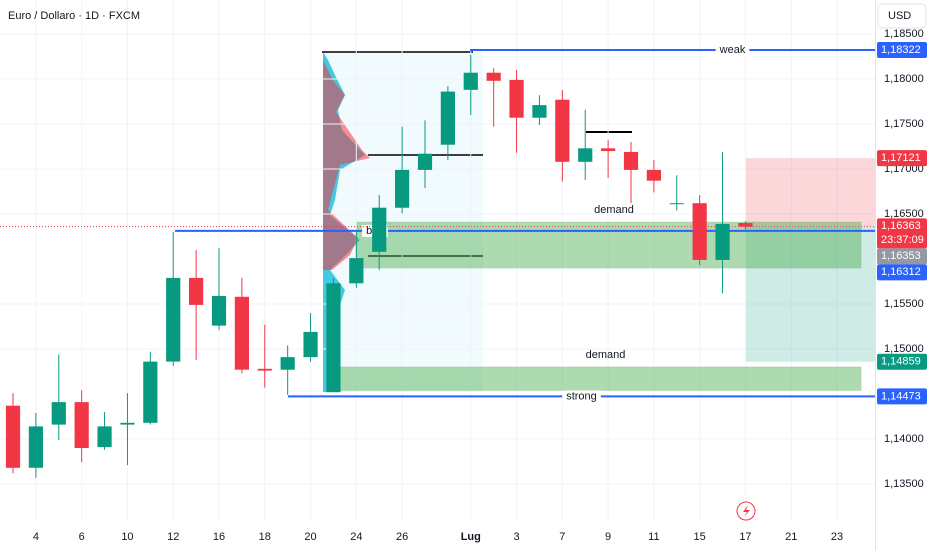 This screenshot has width=932, height=550. I want to click on y-tick-label: 1,14000, so click(904, 439).